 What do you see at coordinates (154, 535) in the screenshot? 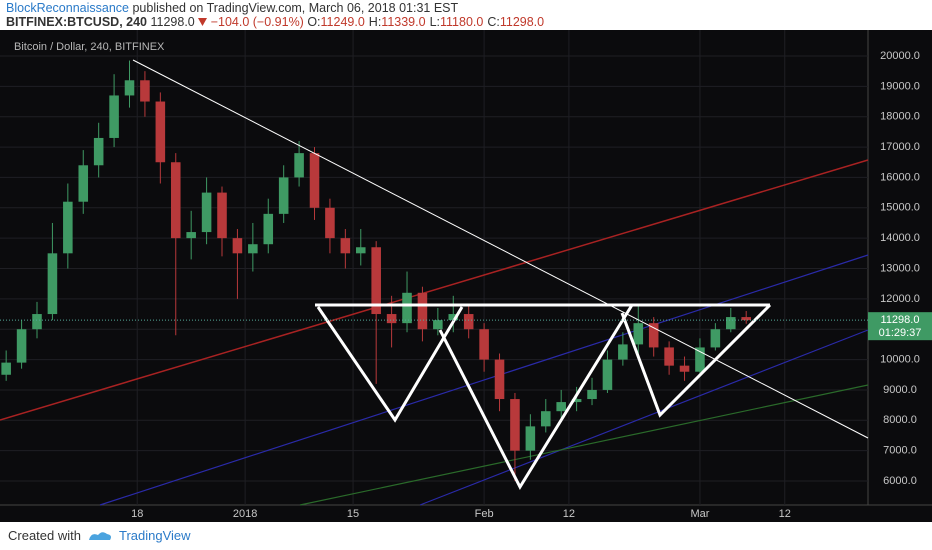
I see `brand: TradingView` at bounding box center [154, 535].